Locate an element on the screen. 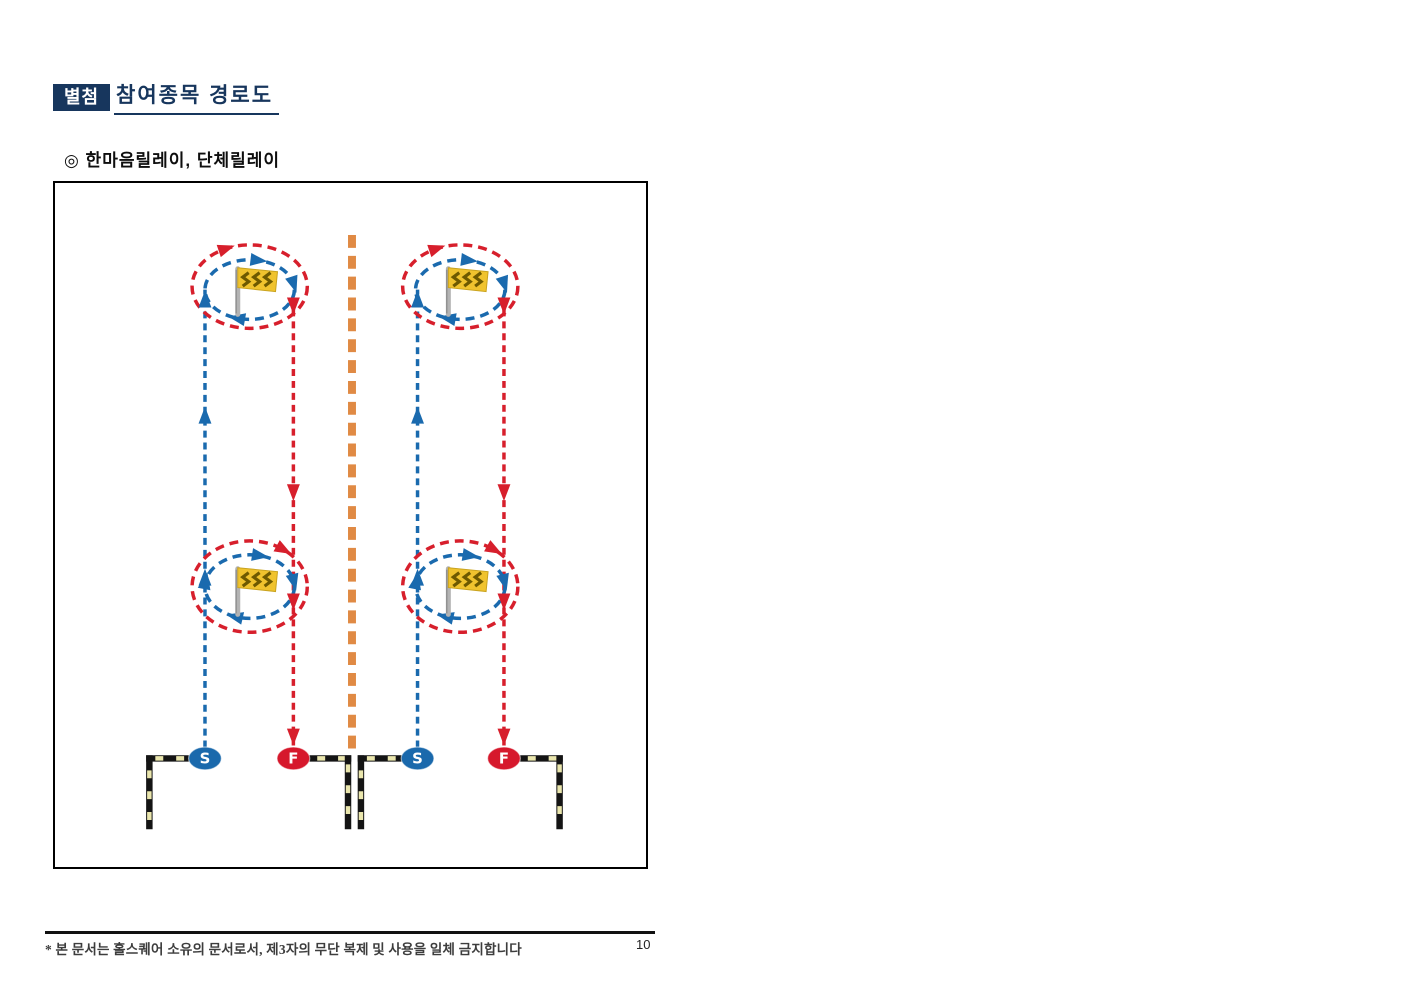 Image resolution: width=1403 pixels, height=992 pixels. page-number: 10 is located at coordinates (643, 944).